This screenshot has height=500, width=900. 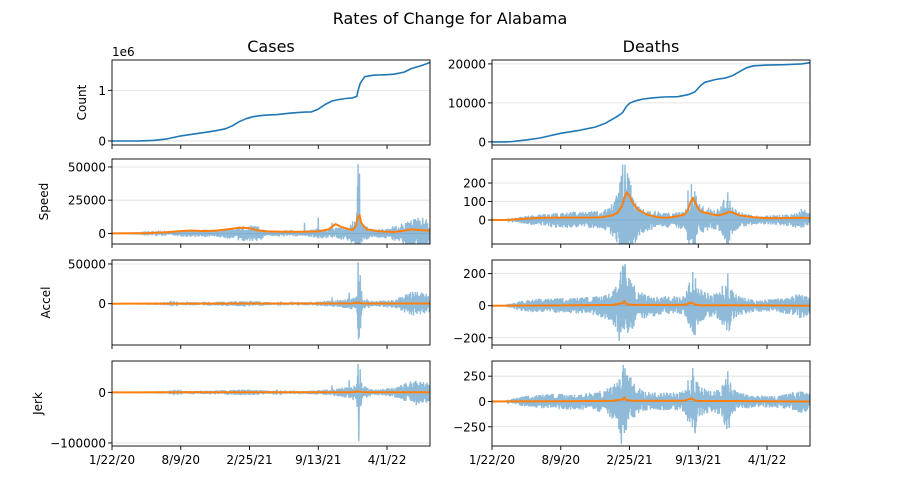 I want to click on y-tick-label: −250, so click(x=469, y=427).